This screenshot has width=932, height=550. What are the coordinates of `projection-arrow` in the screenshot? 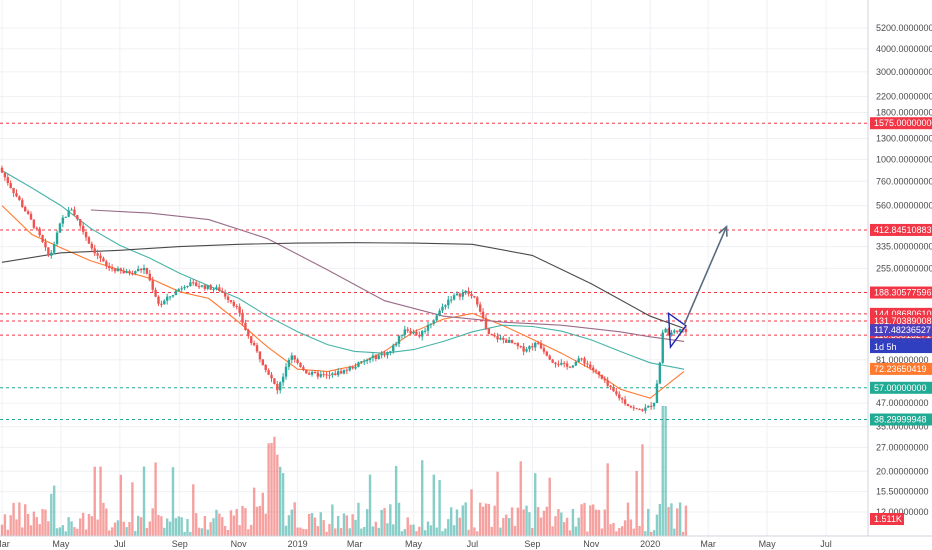 It's located at (705, 276).